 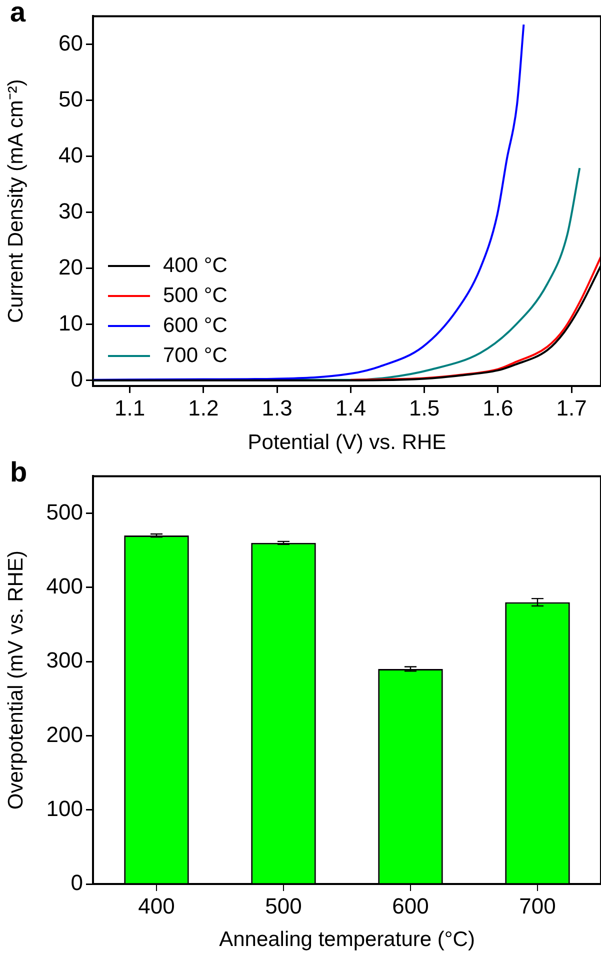 What do you see at coordinates (16, 201) in the screenshot?
I see `y-axis-title: Current Density (mA cm⁻²)` at bounding box center [16, 201].